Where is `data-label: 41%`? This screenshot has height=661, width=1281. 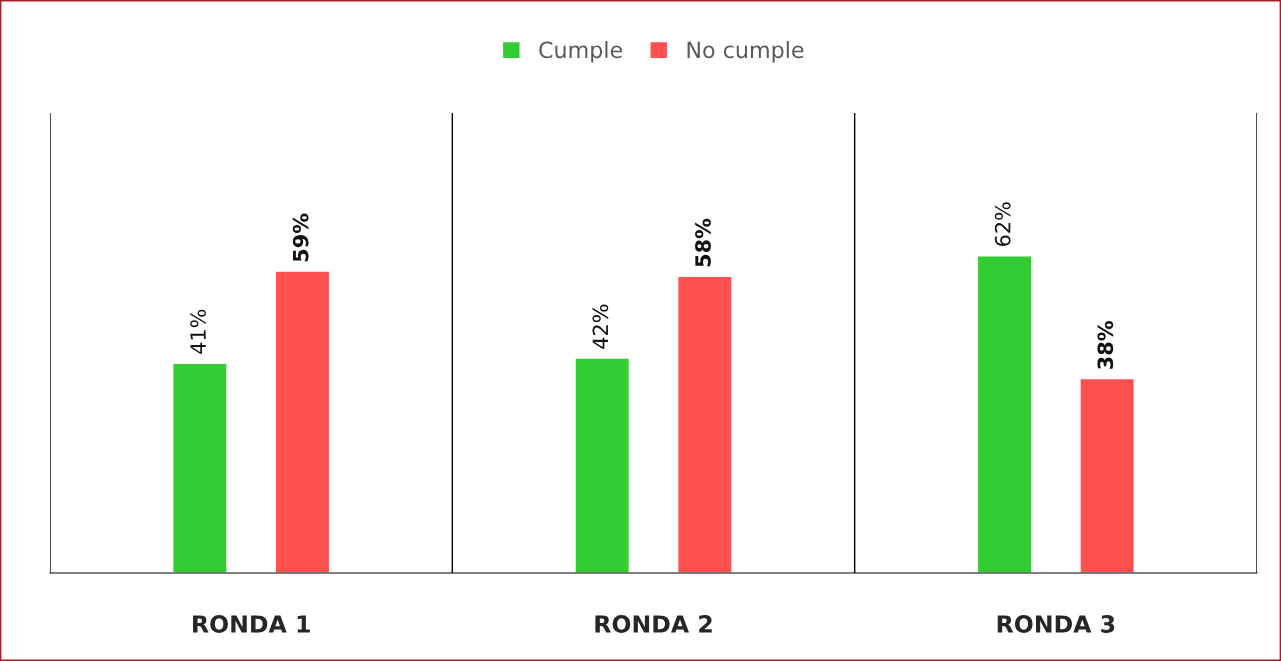
data-label: 41% is located at coordinates (198, 331).